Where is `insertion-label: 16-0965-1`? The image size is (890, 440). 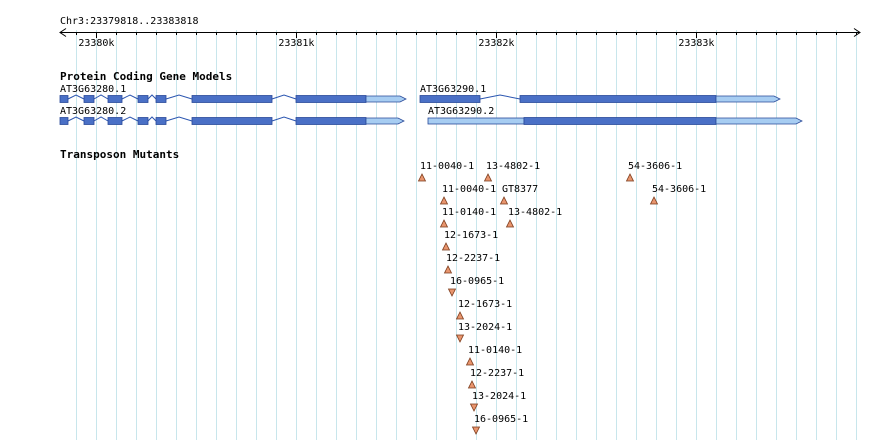
insertion-label: 16-0965-1 is located at coordinates (501, 419).